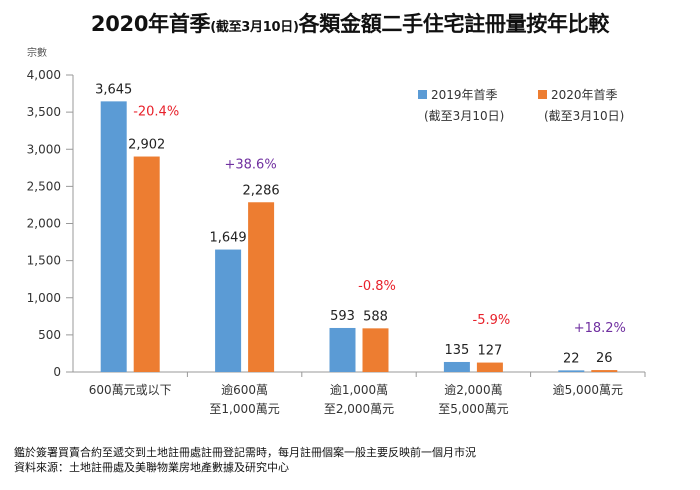 The image size is (700, 490). What do you see at coordinates (571, 358) in the screenshot?
I see `data-label-2019: 22` at bounding box center [571, 358].